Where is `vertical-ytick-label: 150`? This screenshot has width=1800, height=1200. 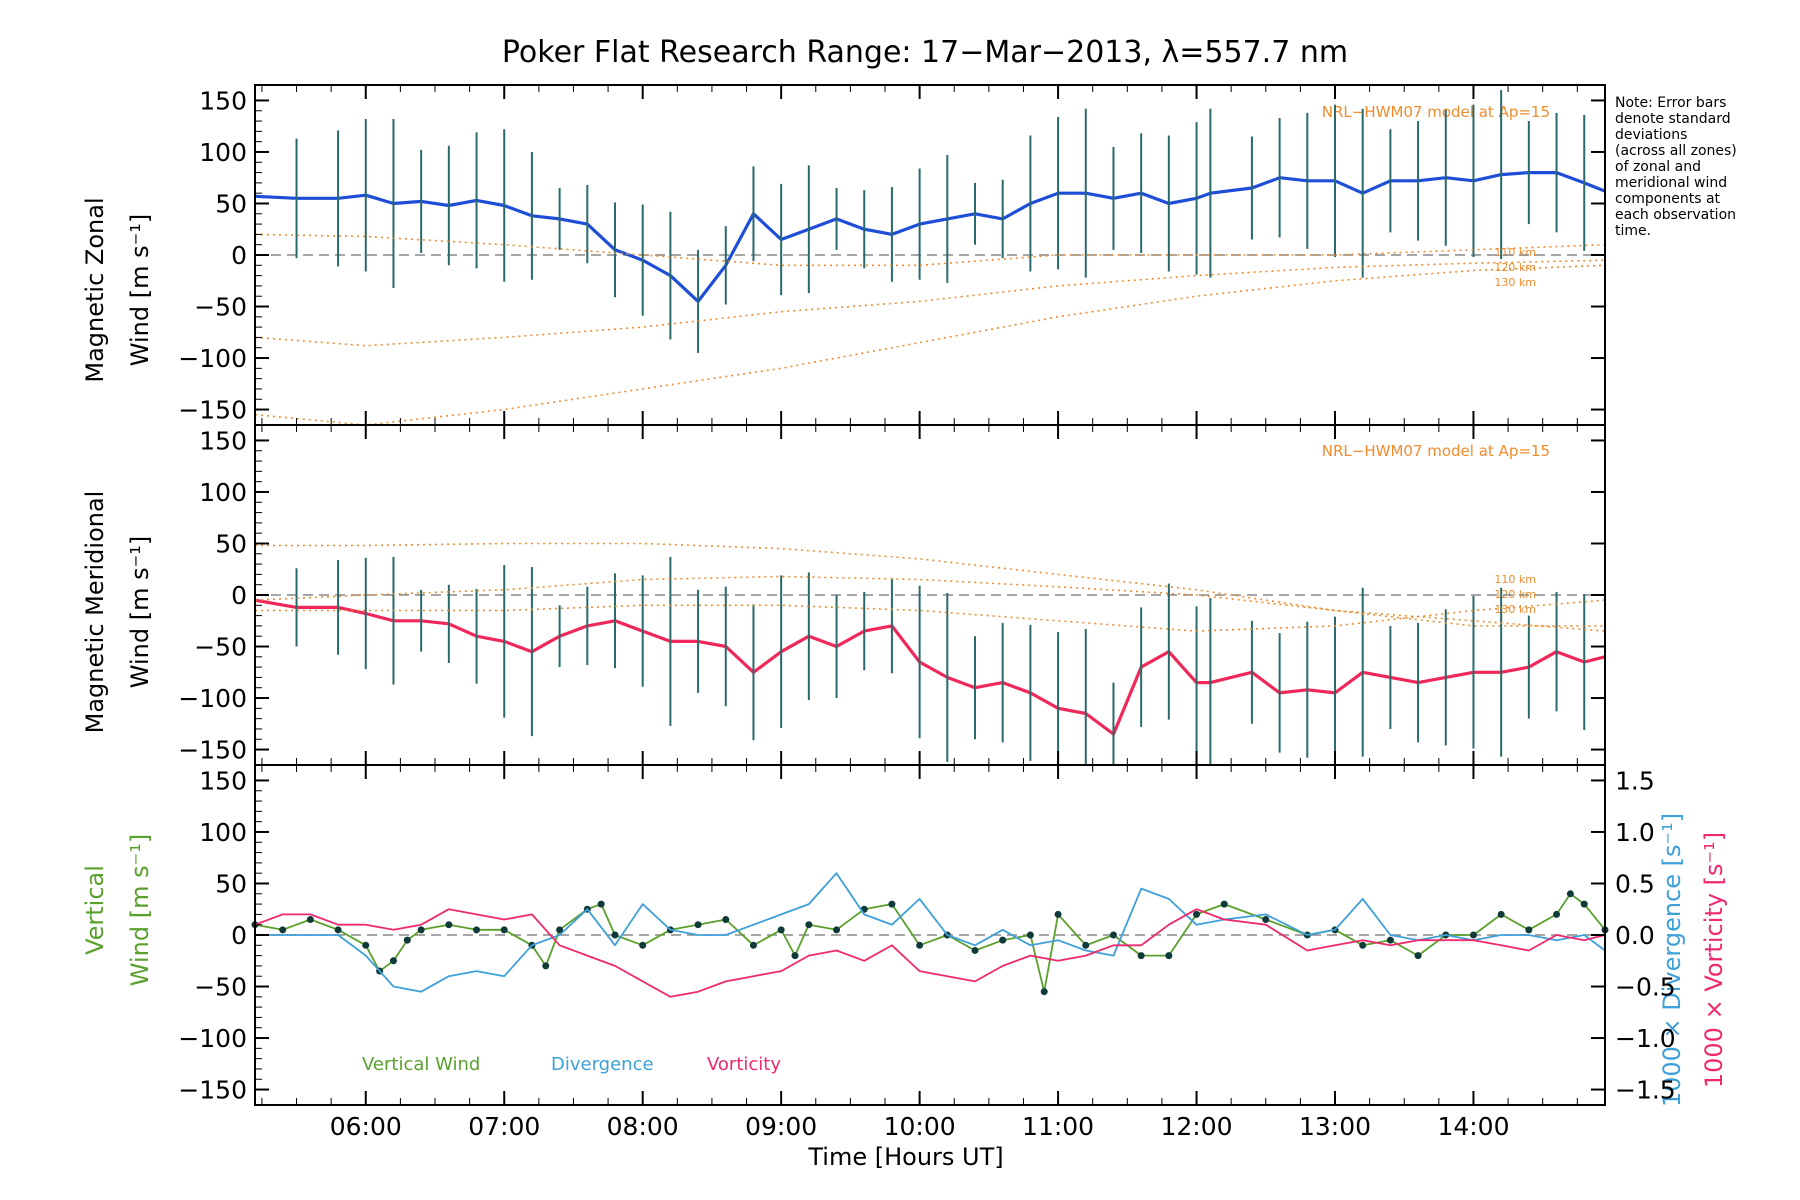 vertical-ytick-label: 150 is located at coordinates (223, 780).